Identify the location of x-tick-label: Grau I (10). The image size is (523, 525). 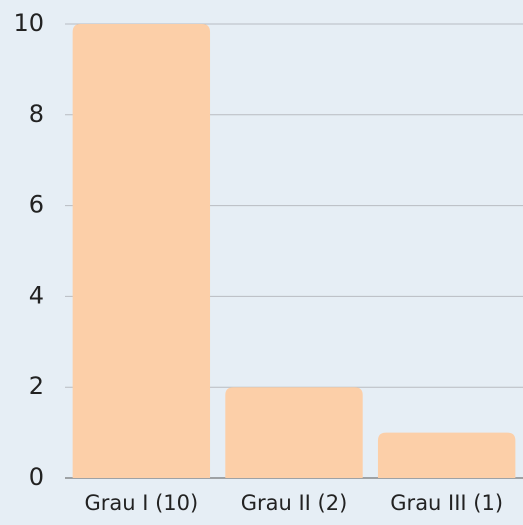
(141, 503).